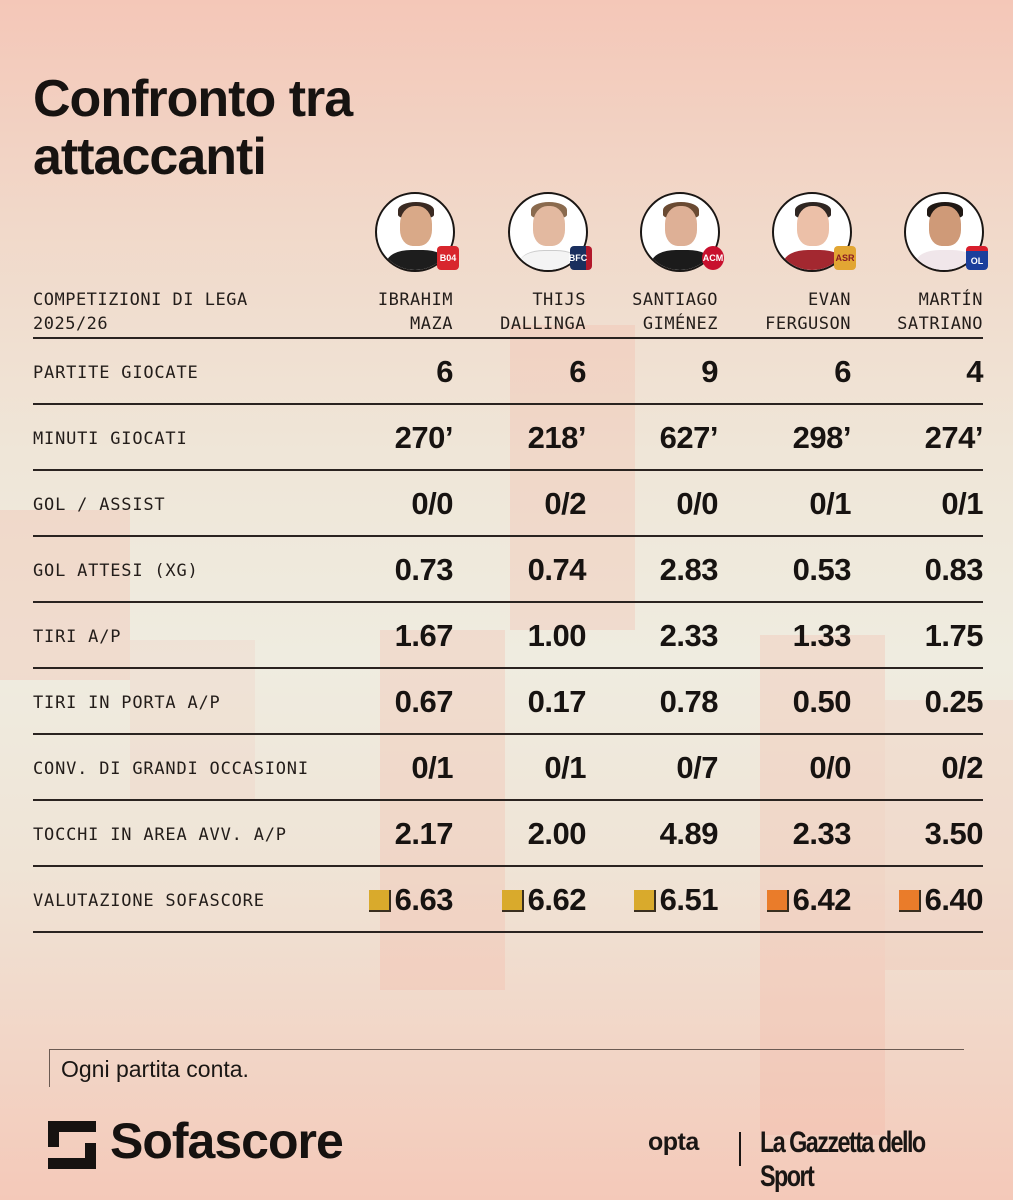  What do you see at coordinates (149, 901) in the screenshot?
I see `stat-label: VALUTAZIONE SOFASCORE` at bounding box center [149, 901].